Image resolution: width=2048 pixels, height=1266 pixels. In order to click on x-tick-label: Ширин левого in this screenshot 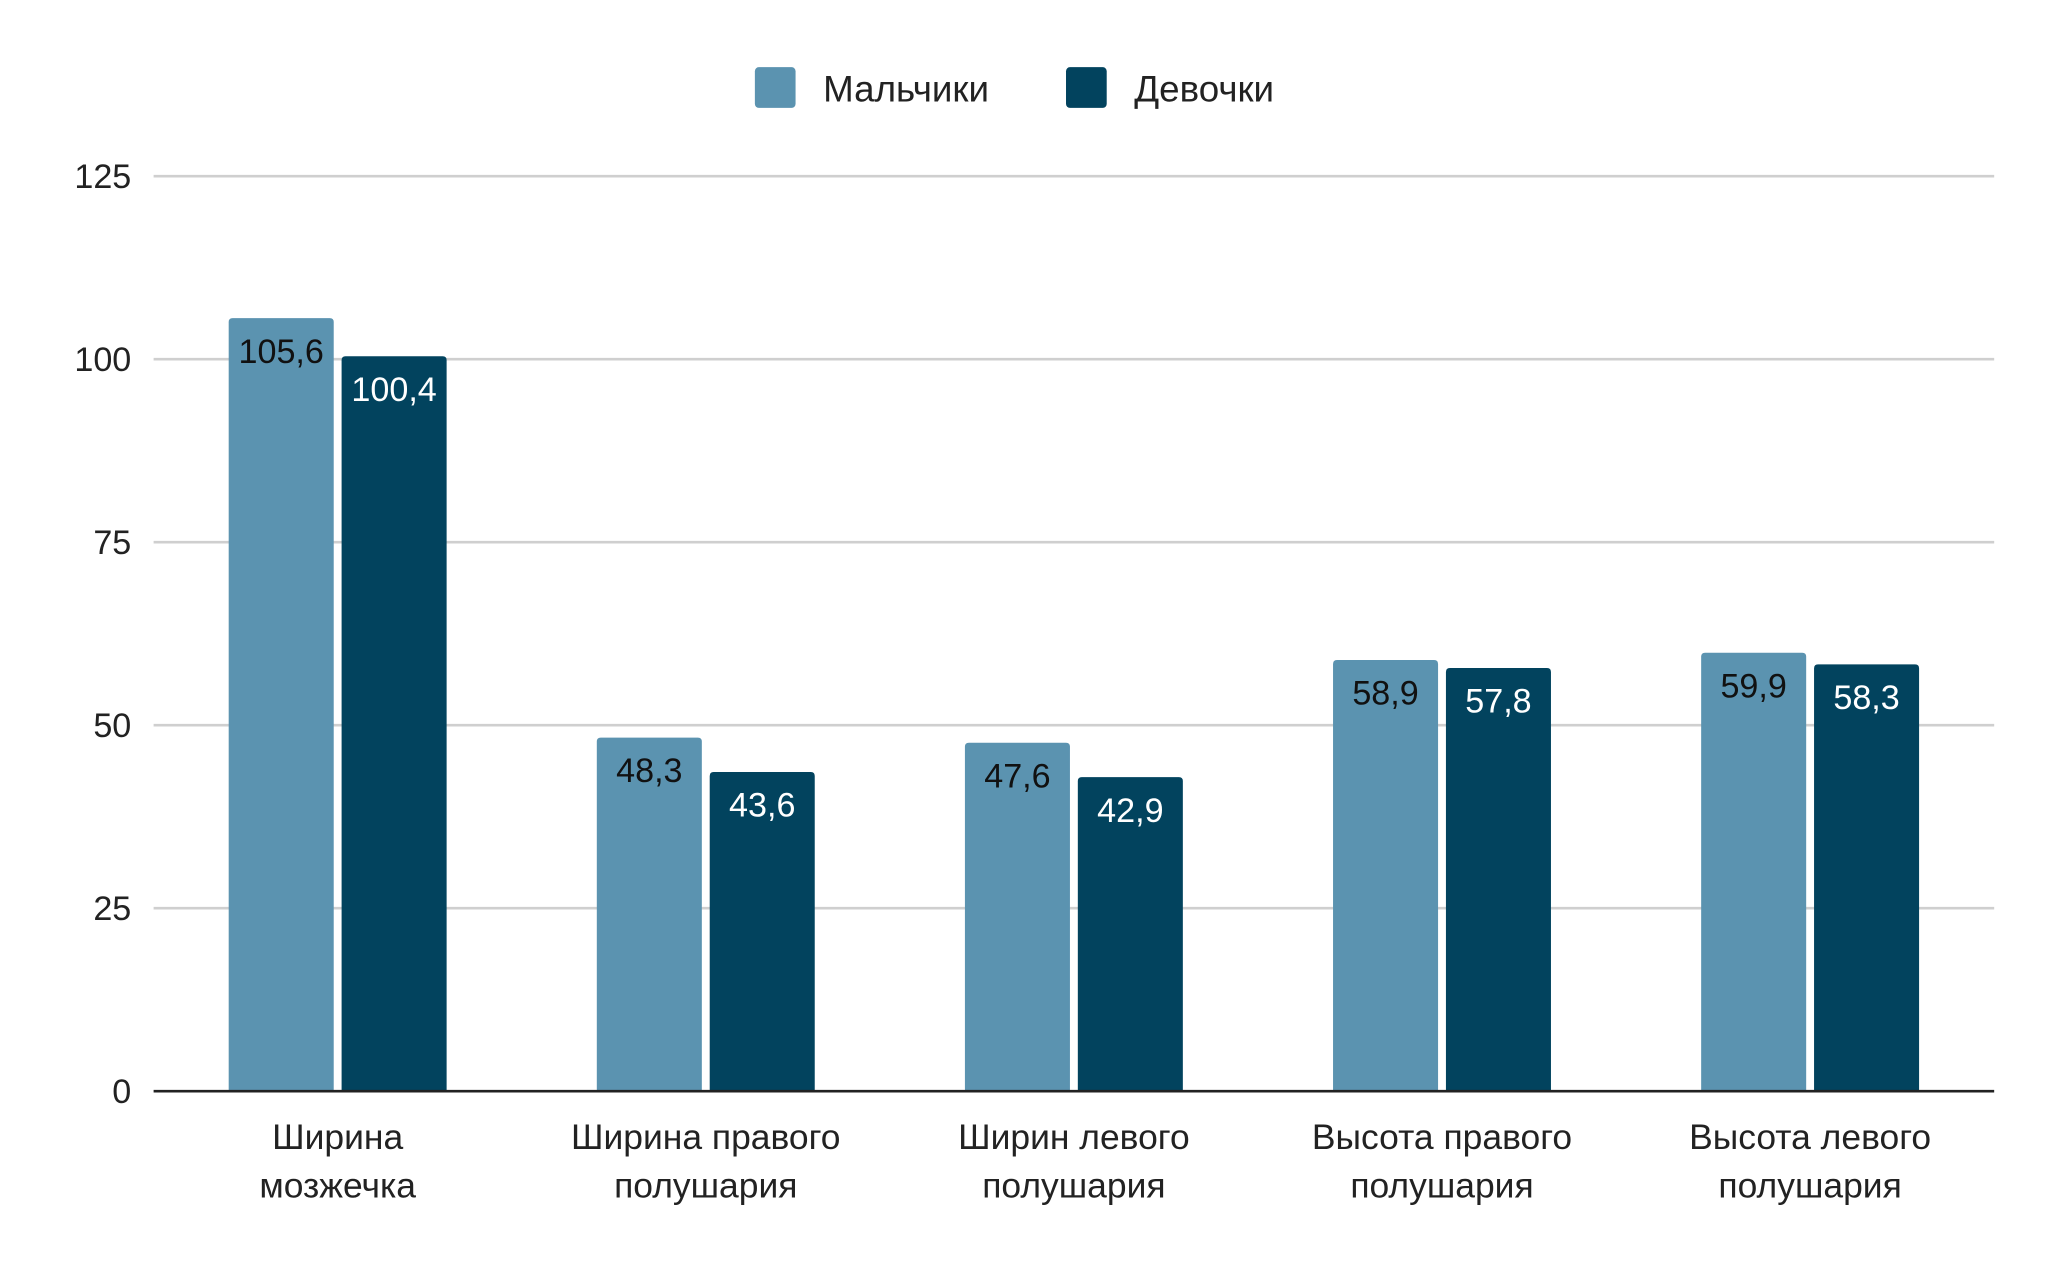, I will do `click(1074, 1137)`.